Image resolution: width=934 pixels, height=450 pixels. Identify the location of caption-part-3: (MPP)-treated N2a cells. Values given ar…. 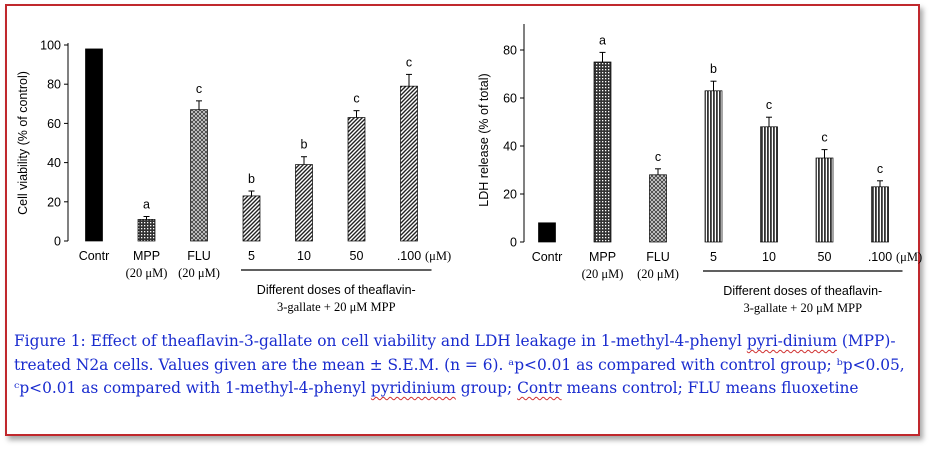
(459, 364).